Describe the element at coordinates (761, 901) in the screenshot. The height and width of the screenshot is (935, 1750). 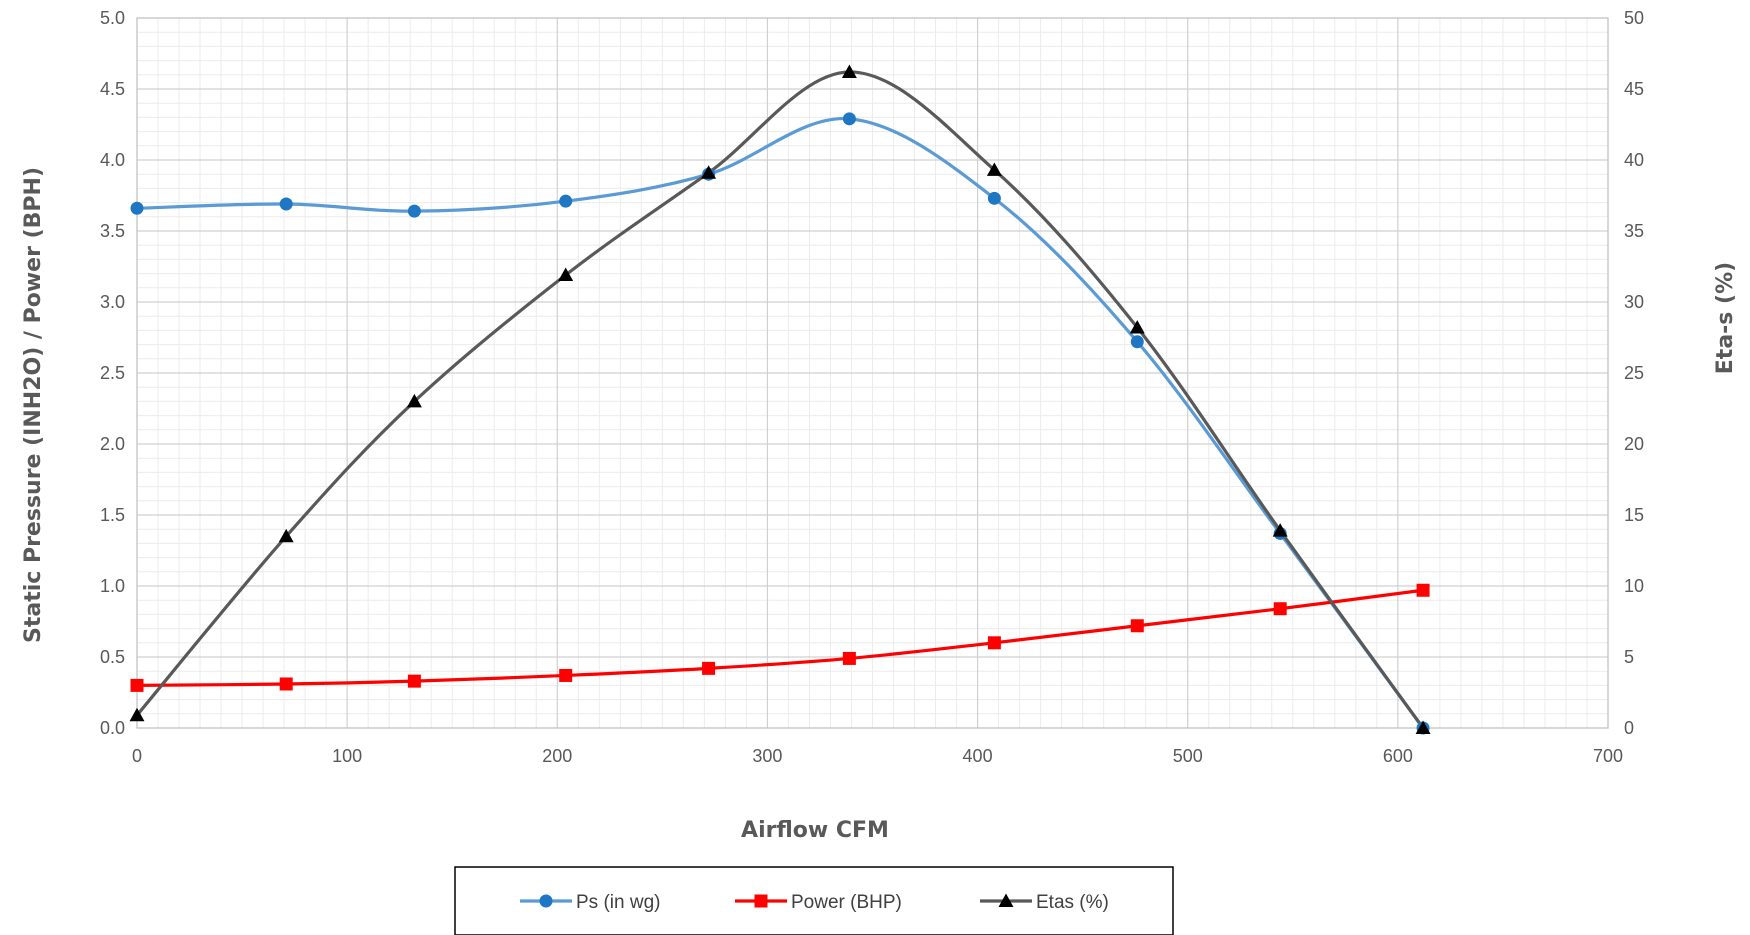
I see `legend-marker-power` at that location.